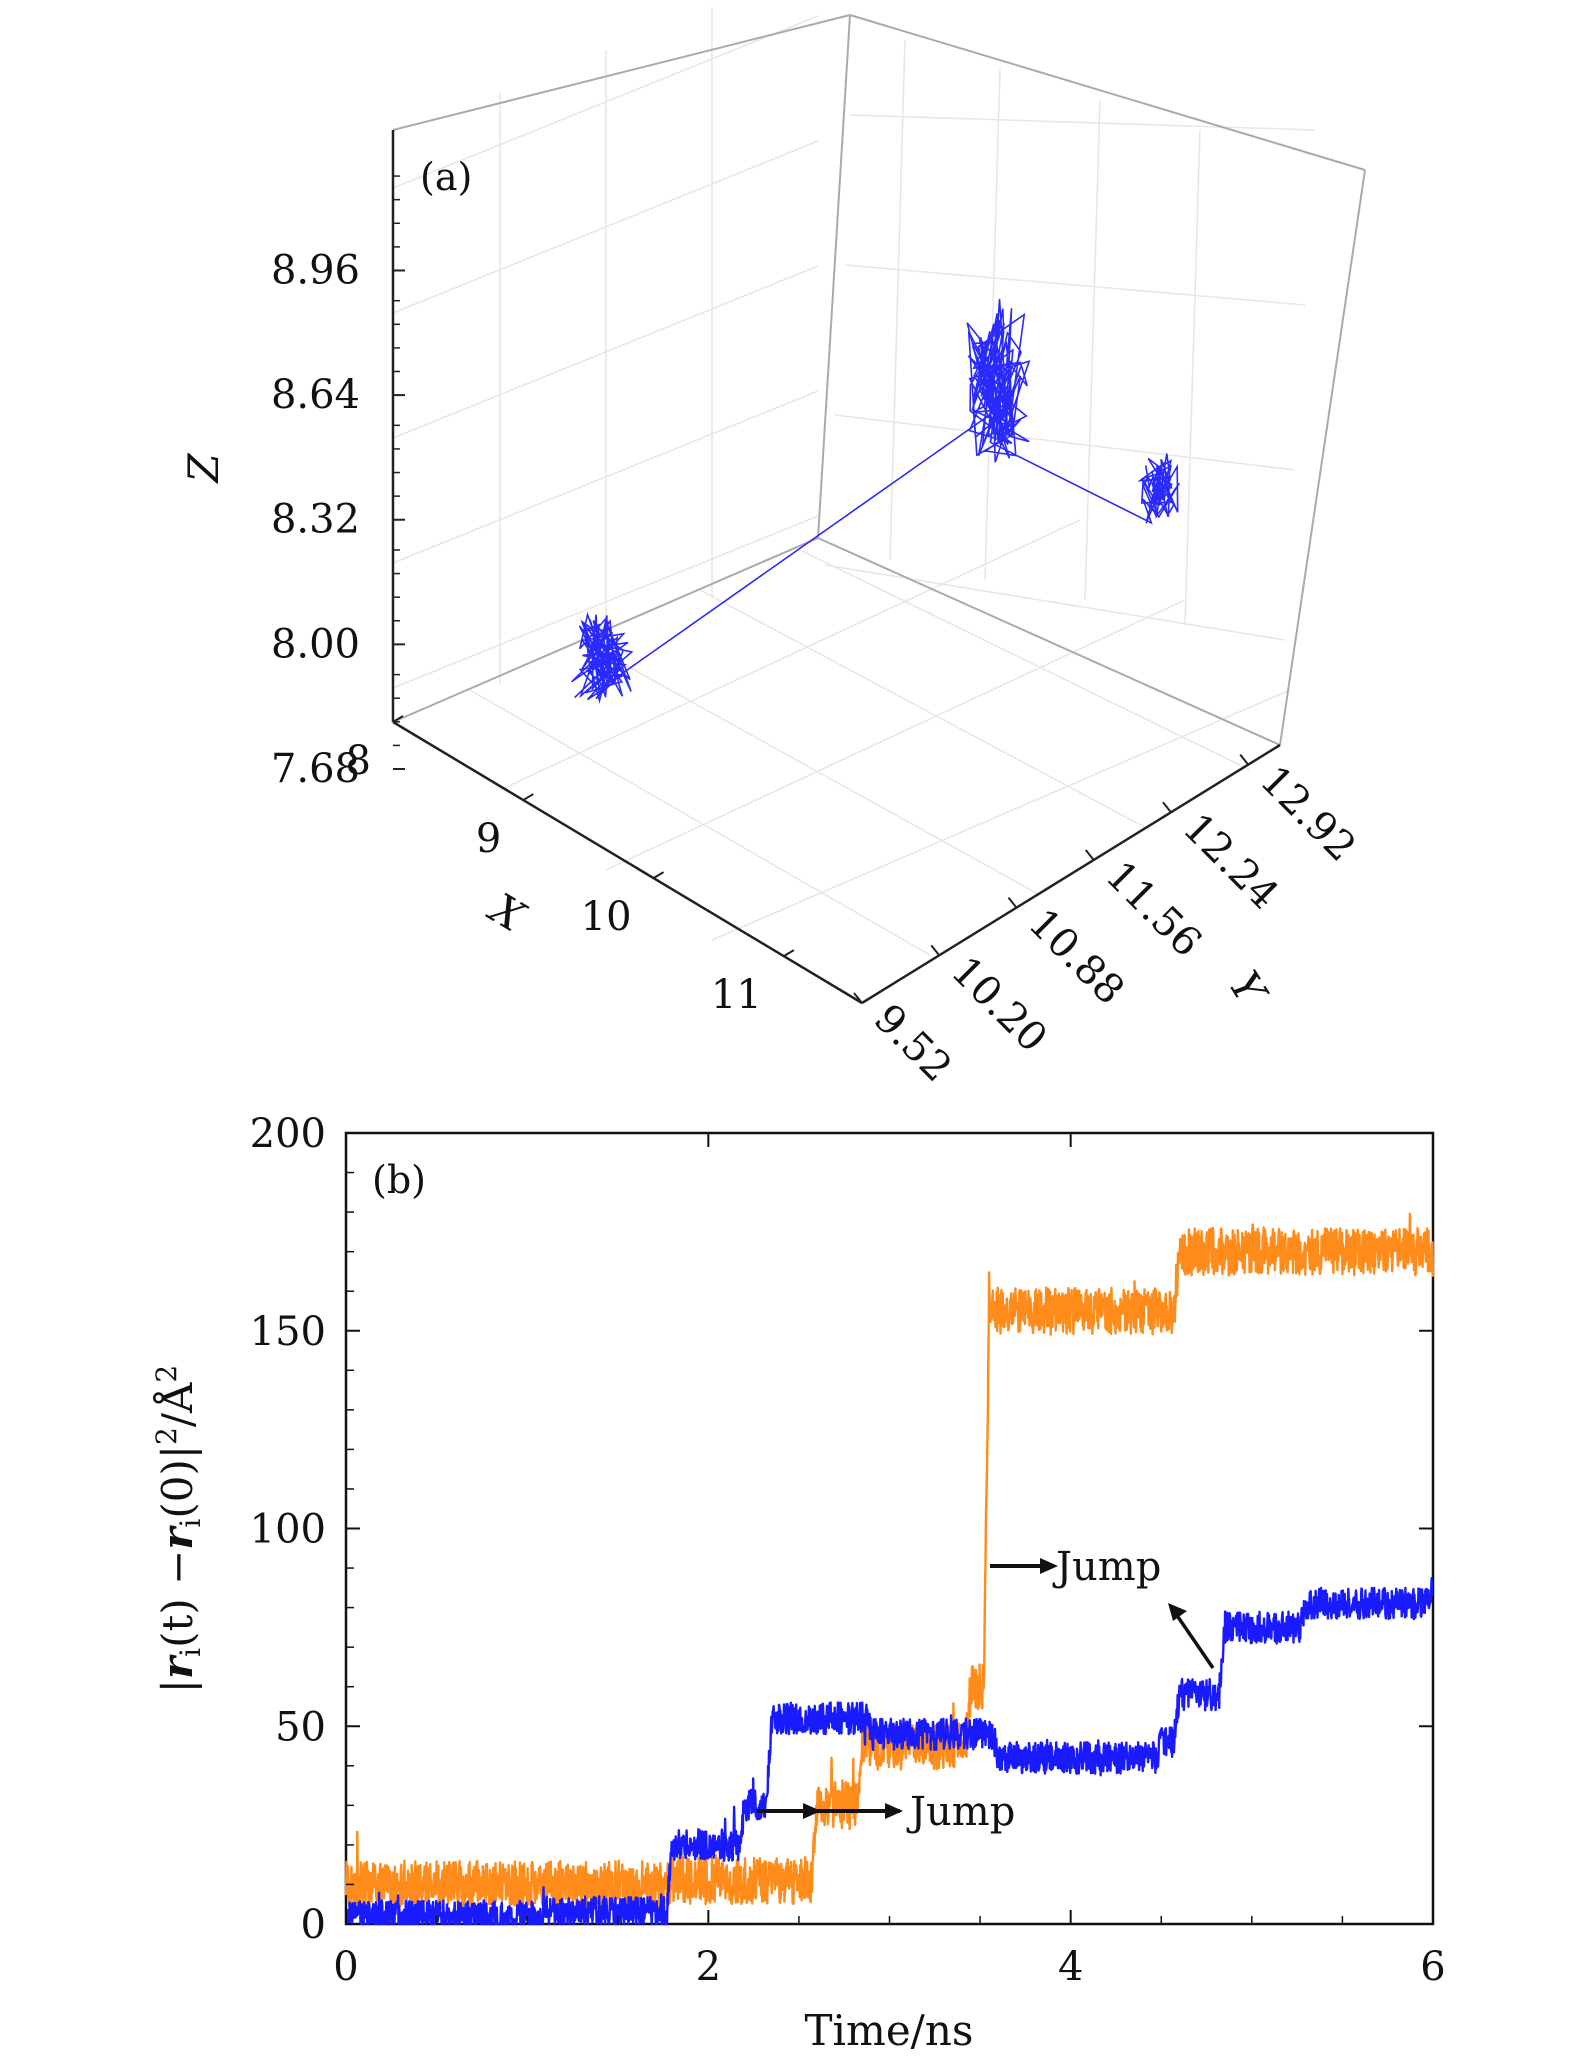 The image size is (1575, 2067). What do you see at coordinates (736, 995) in the screenshot?
I see `x-tick-label: 11` at bounding box center [736, 995].